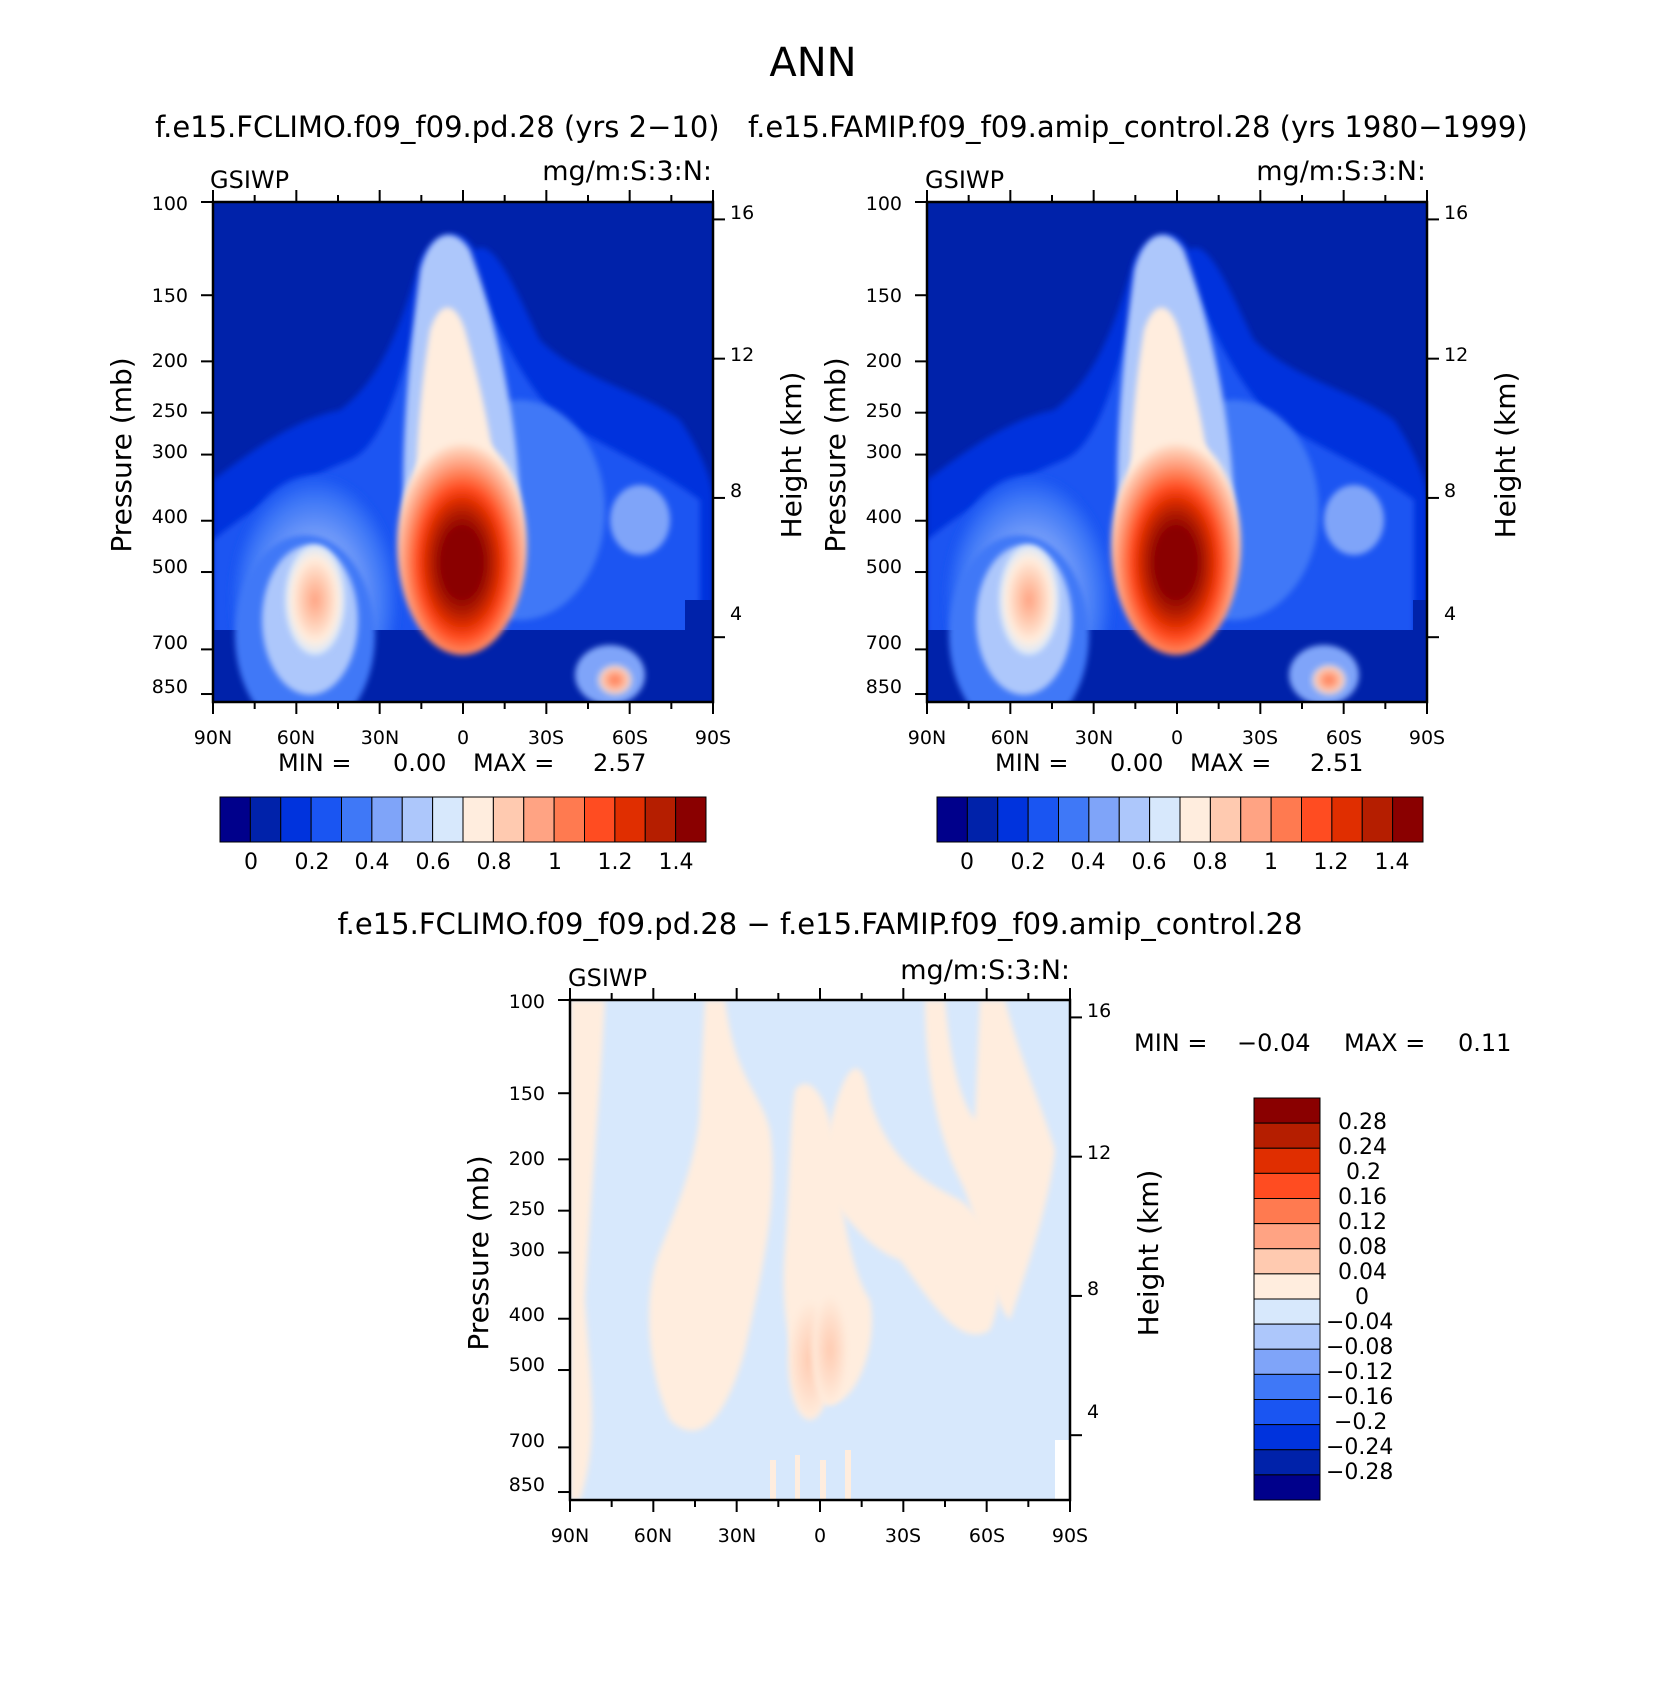 This screenshot has height=1702, width=1663. I want to click on panel-2-units-label: mg/m:S:3:N:, so click(1341, 171).